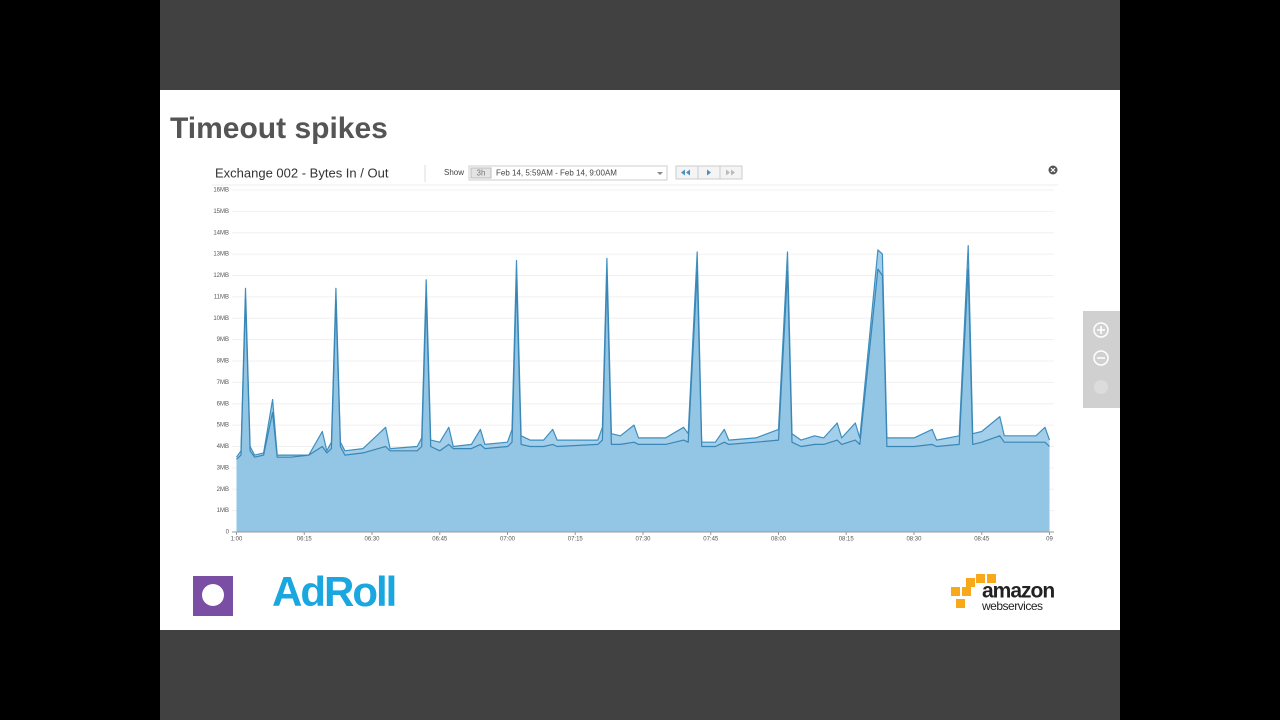 The width and height of the screenshot is (1280, 720). What do you see at coordinates (373, 540) in the screenshot?
I see `x-tick-label: 06:30` at bounding box center [373, 540].